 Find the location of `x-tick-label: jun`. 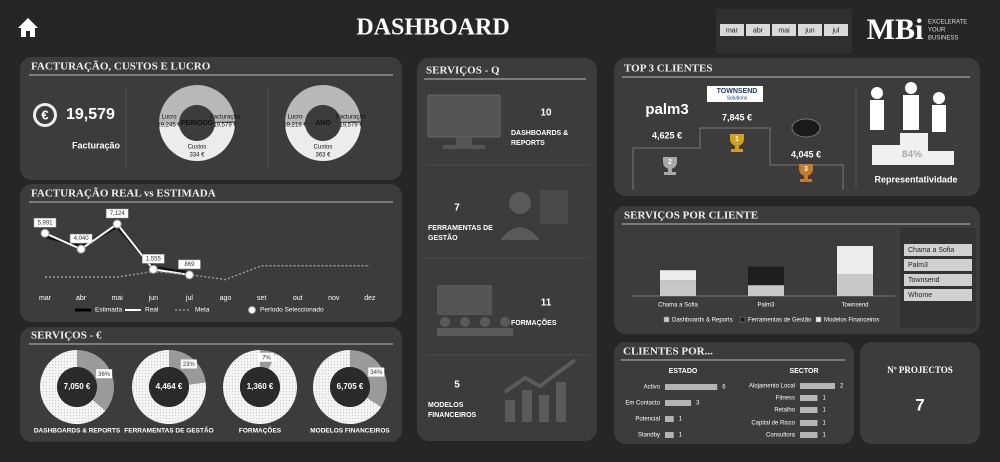

x-tick-label: jun is located at coordinates (153, 298).